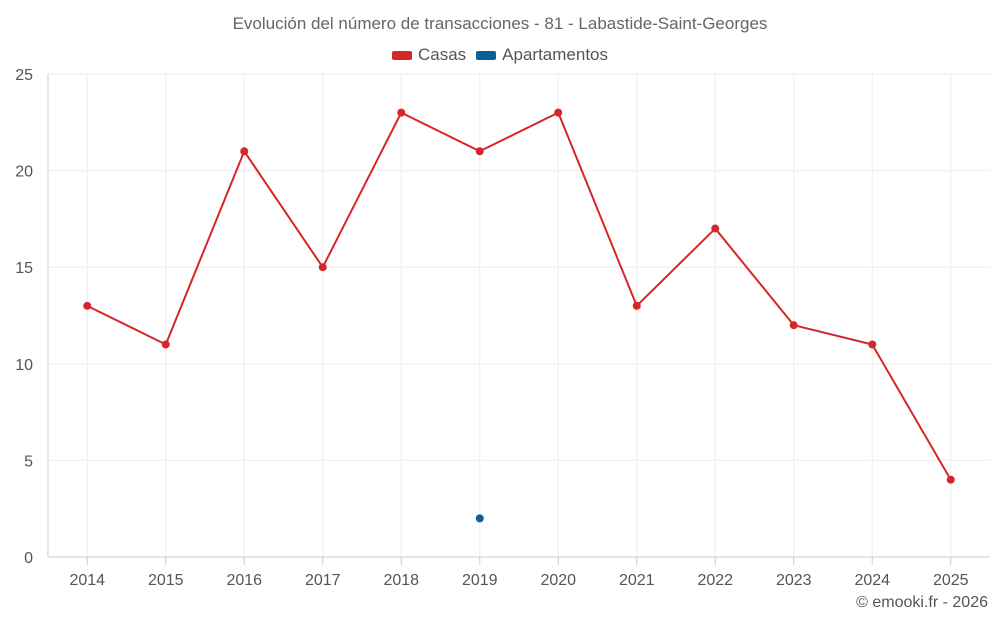  I want to click on x-tick-label: 2019, so click(480, 580).